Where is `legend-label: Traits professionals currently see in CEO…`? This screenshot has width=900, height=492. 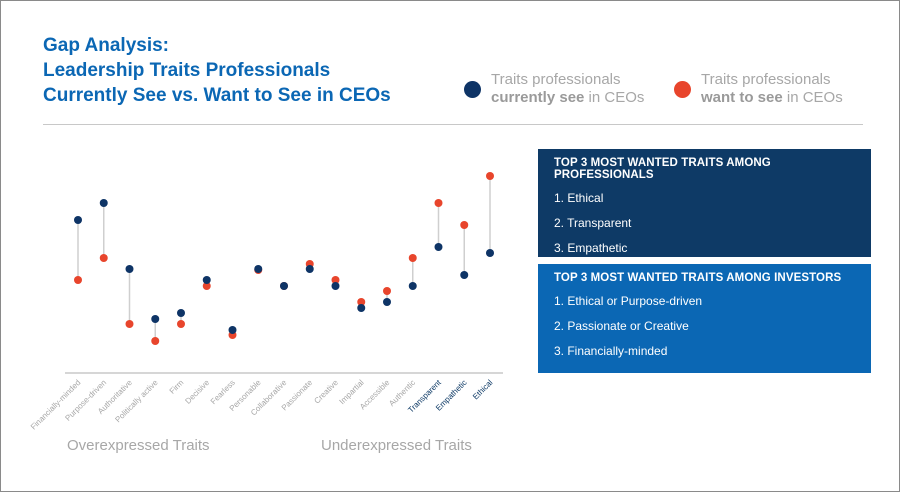
legend-label: Traits professionals currently see in CEO… is located at coordinates (568, 88).